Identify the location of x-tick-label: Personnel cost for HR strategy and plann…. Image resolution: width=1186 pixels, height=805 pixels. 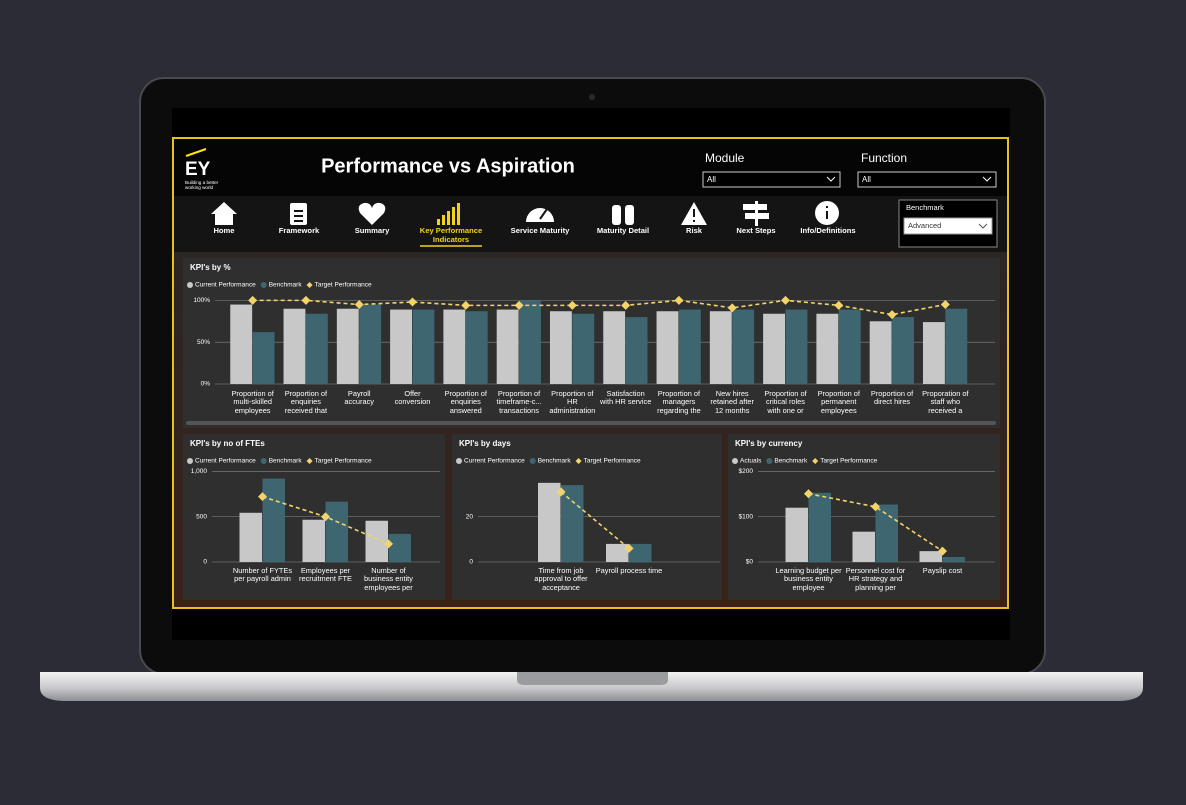
(875, 579).